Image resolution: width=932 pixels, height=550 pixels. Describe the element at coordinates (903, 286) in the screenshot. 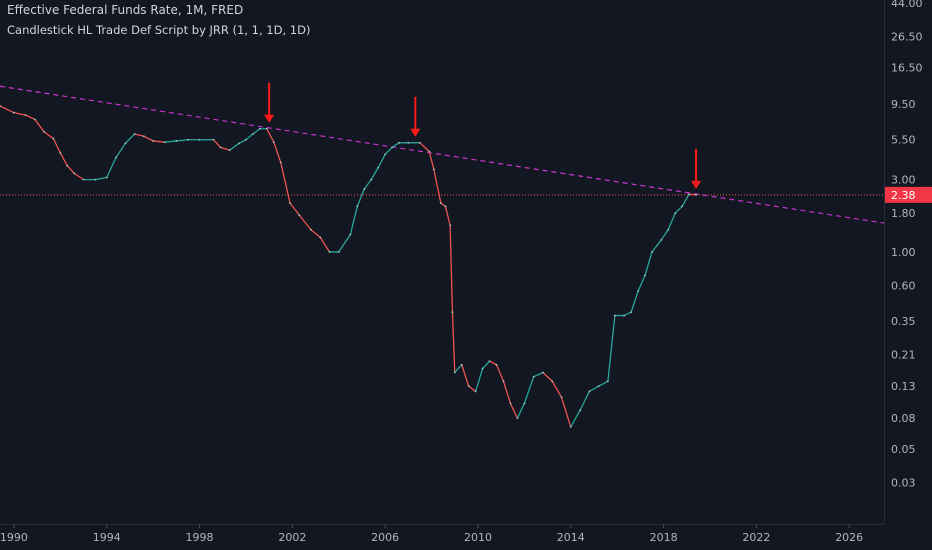

I see `price-tick-label: 0.60` at that location.